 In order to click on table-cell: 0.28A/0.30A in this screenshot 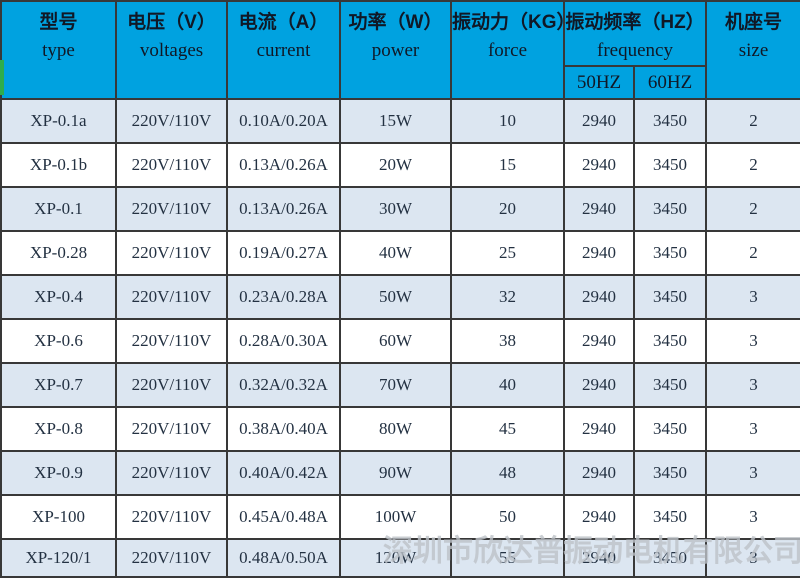, I will do `click(283, 341)`.